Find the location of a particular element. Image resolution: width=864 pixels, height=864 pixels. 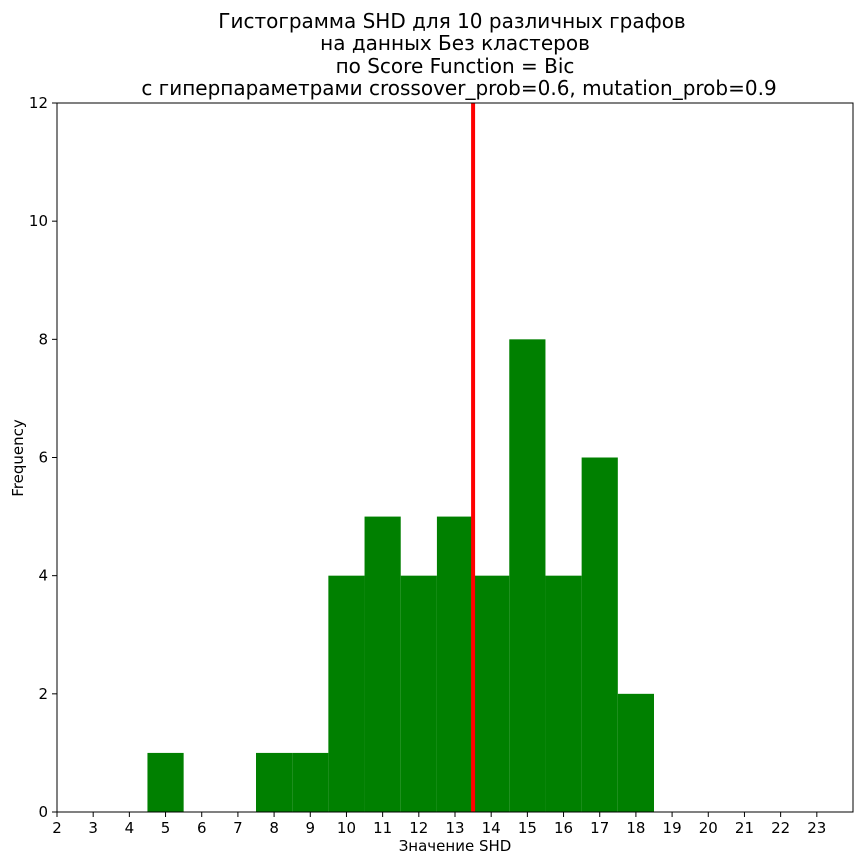

x-tick-label-2: 2 is located at coordinates (57, 828).